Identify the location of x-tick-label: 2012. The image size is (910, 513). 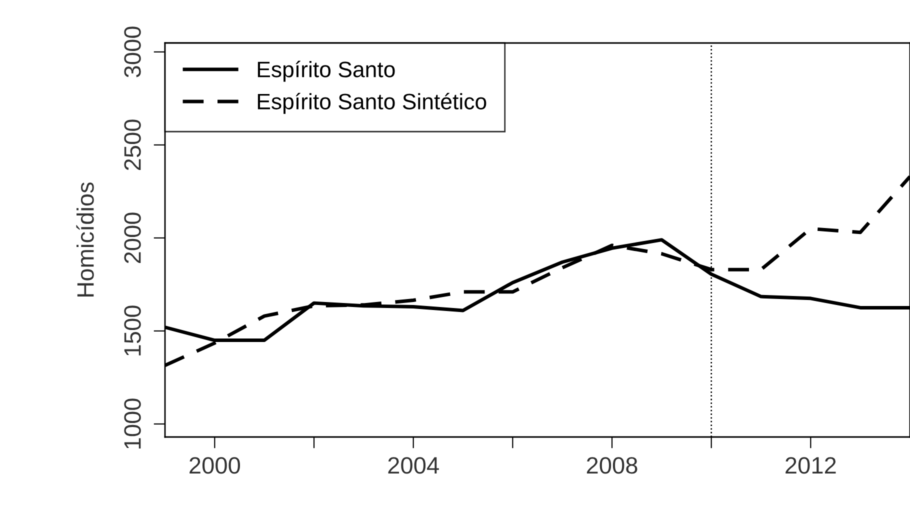
(811, 465).